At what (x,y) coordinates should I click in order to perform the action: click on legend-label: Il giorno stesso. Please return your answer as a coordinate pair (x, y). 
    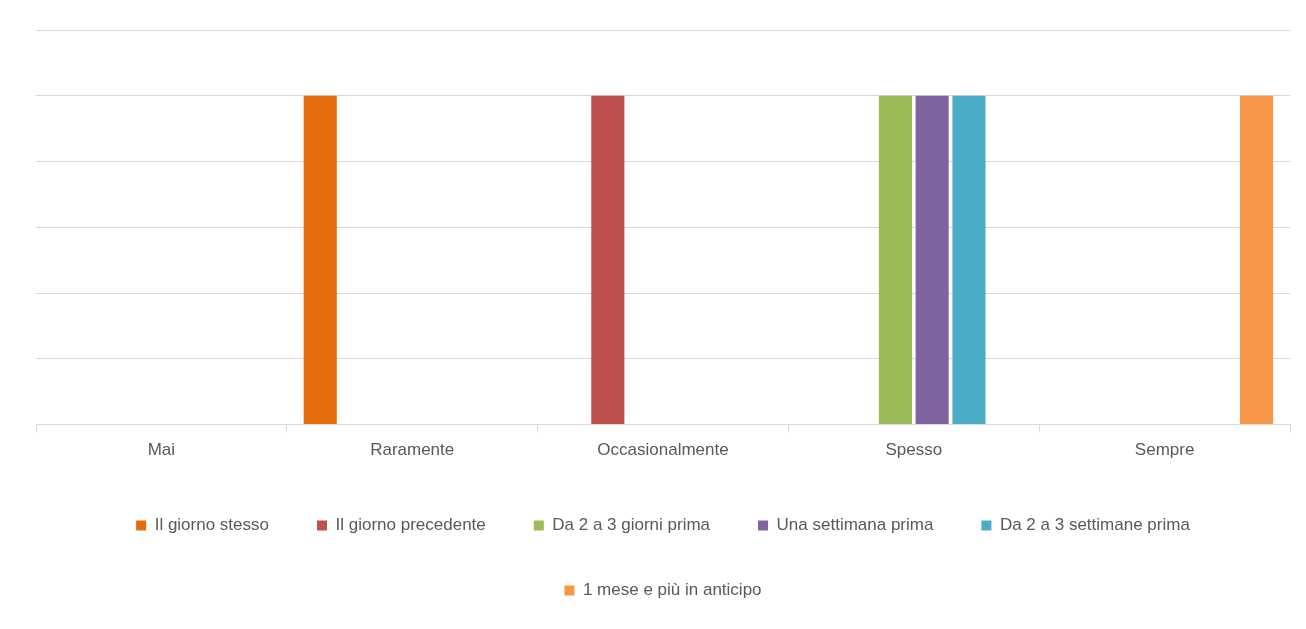
    Looking at the image, I should click on (212, 525).